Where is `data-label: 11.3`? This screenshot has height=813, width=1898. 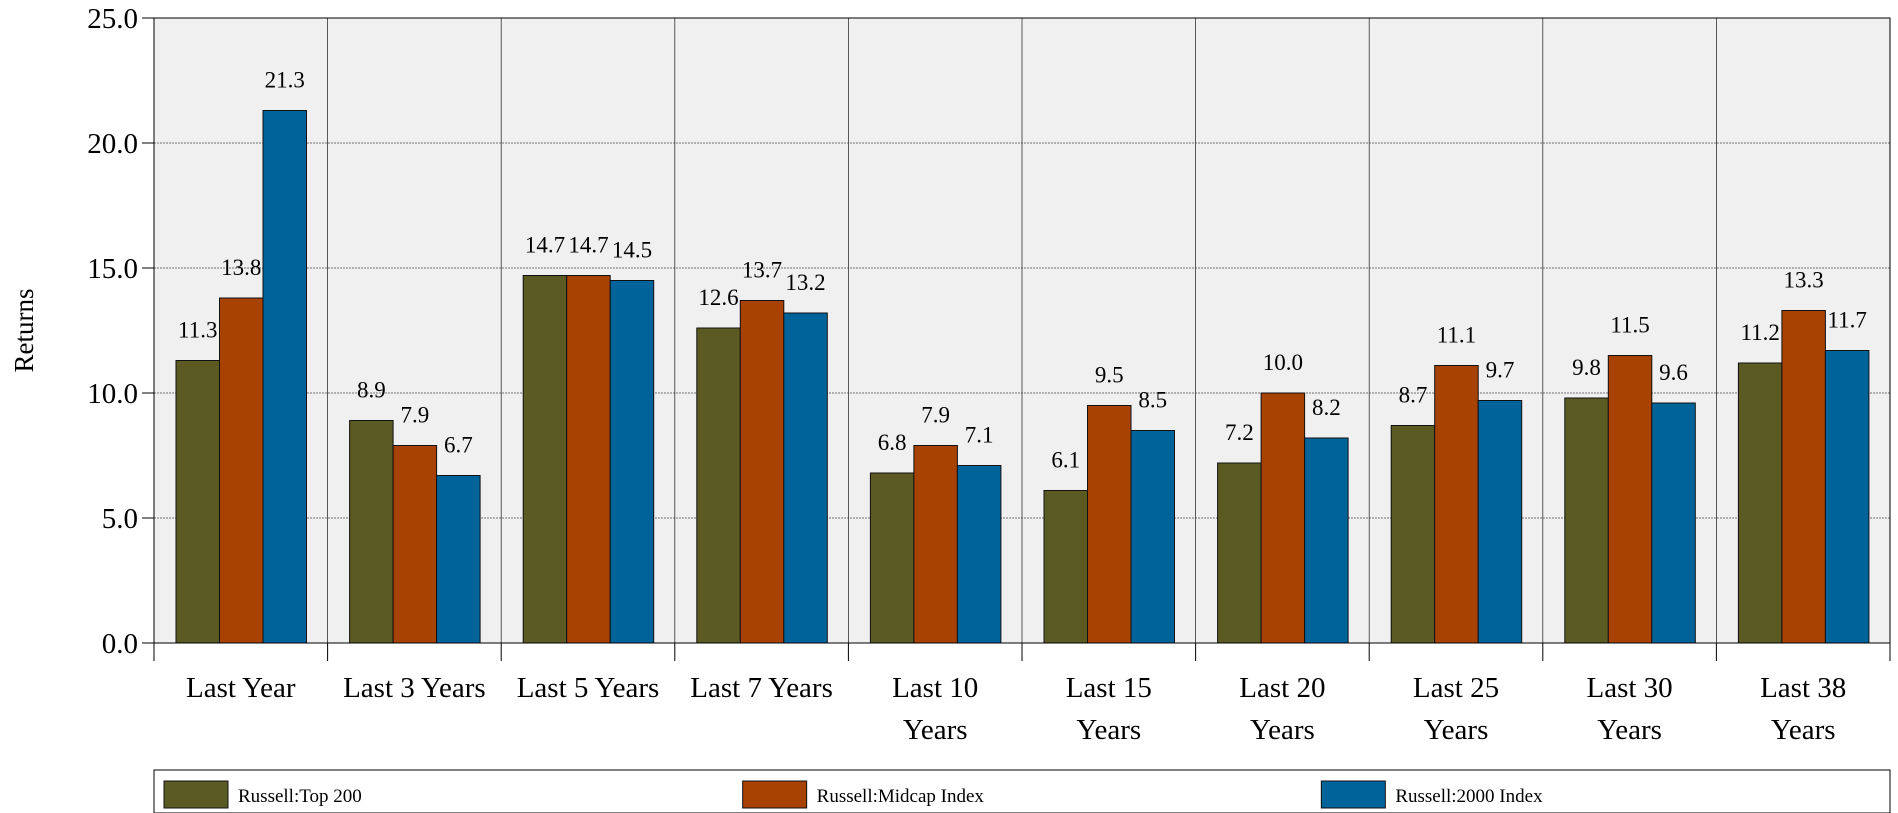
data-label: 11.3 is located at coordinates (197, 330).